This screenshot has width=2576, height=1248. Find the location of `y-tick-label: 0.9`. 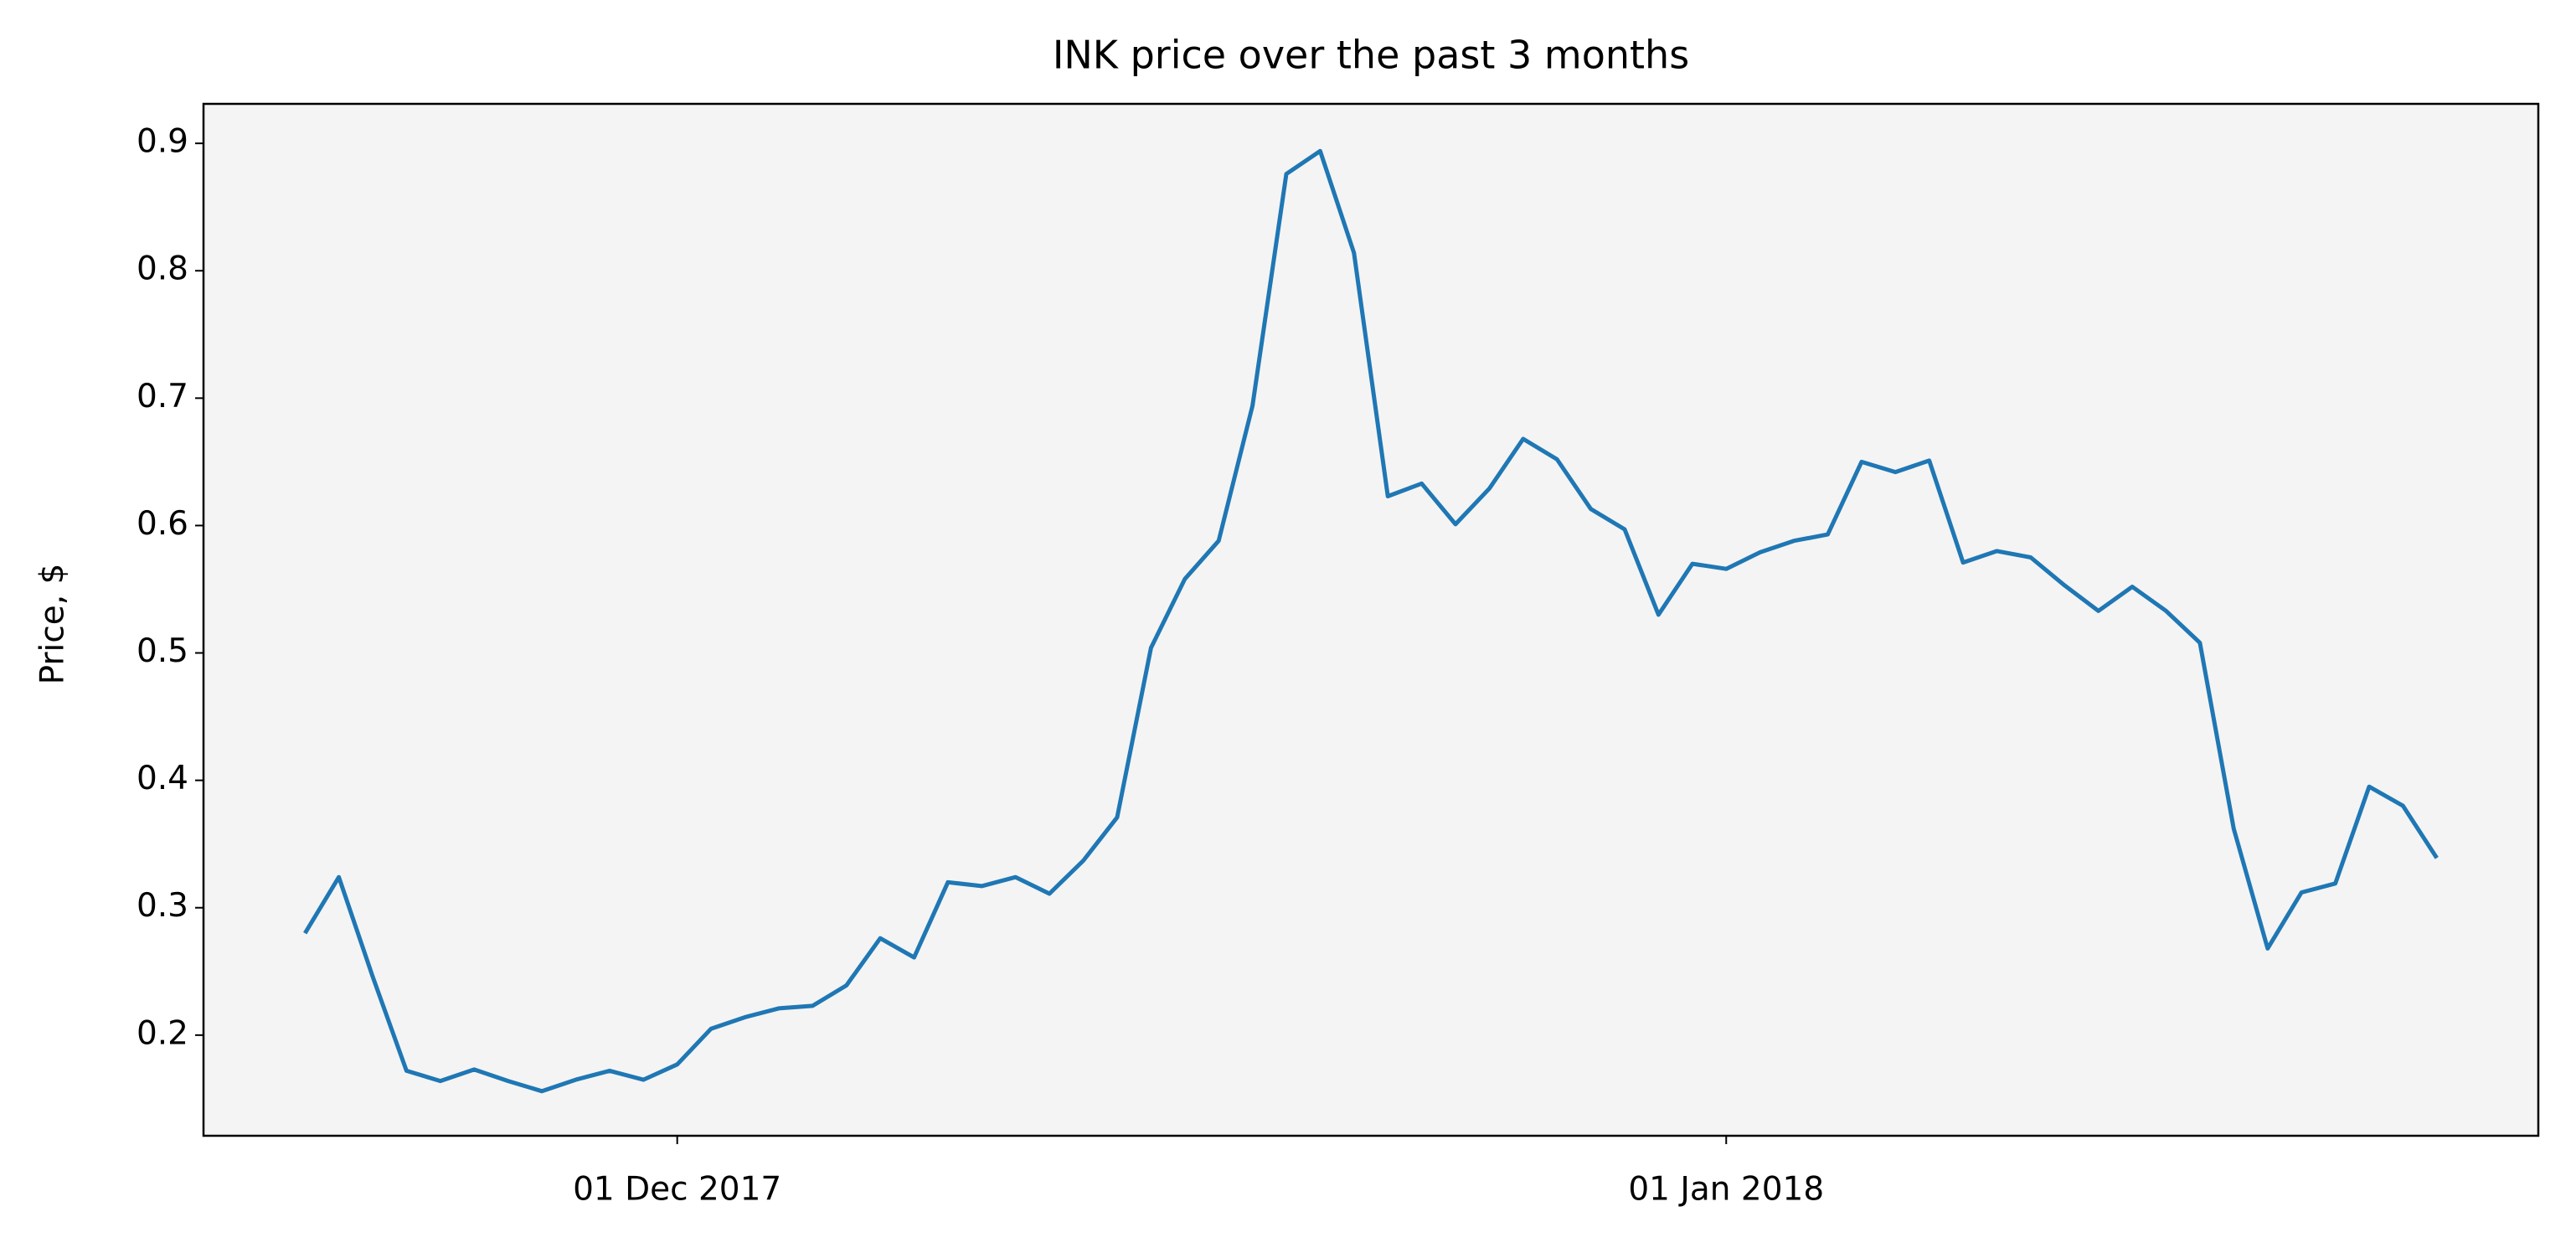

y-tick-label: 0.9 is located at coordinates (162, 142).